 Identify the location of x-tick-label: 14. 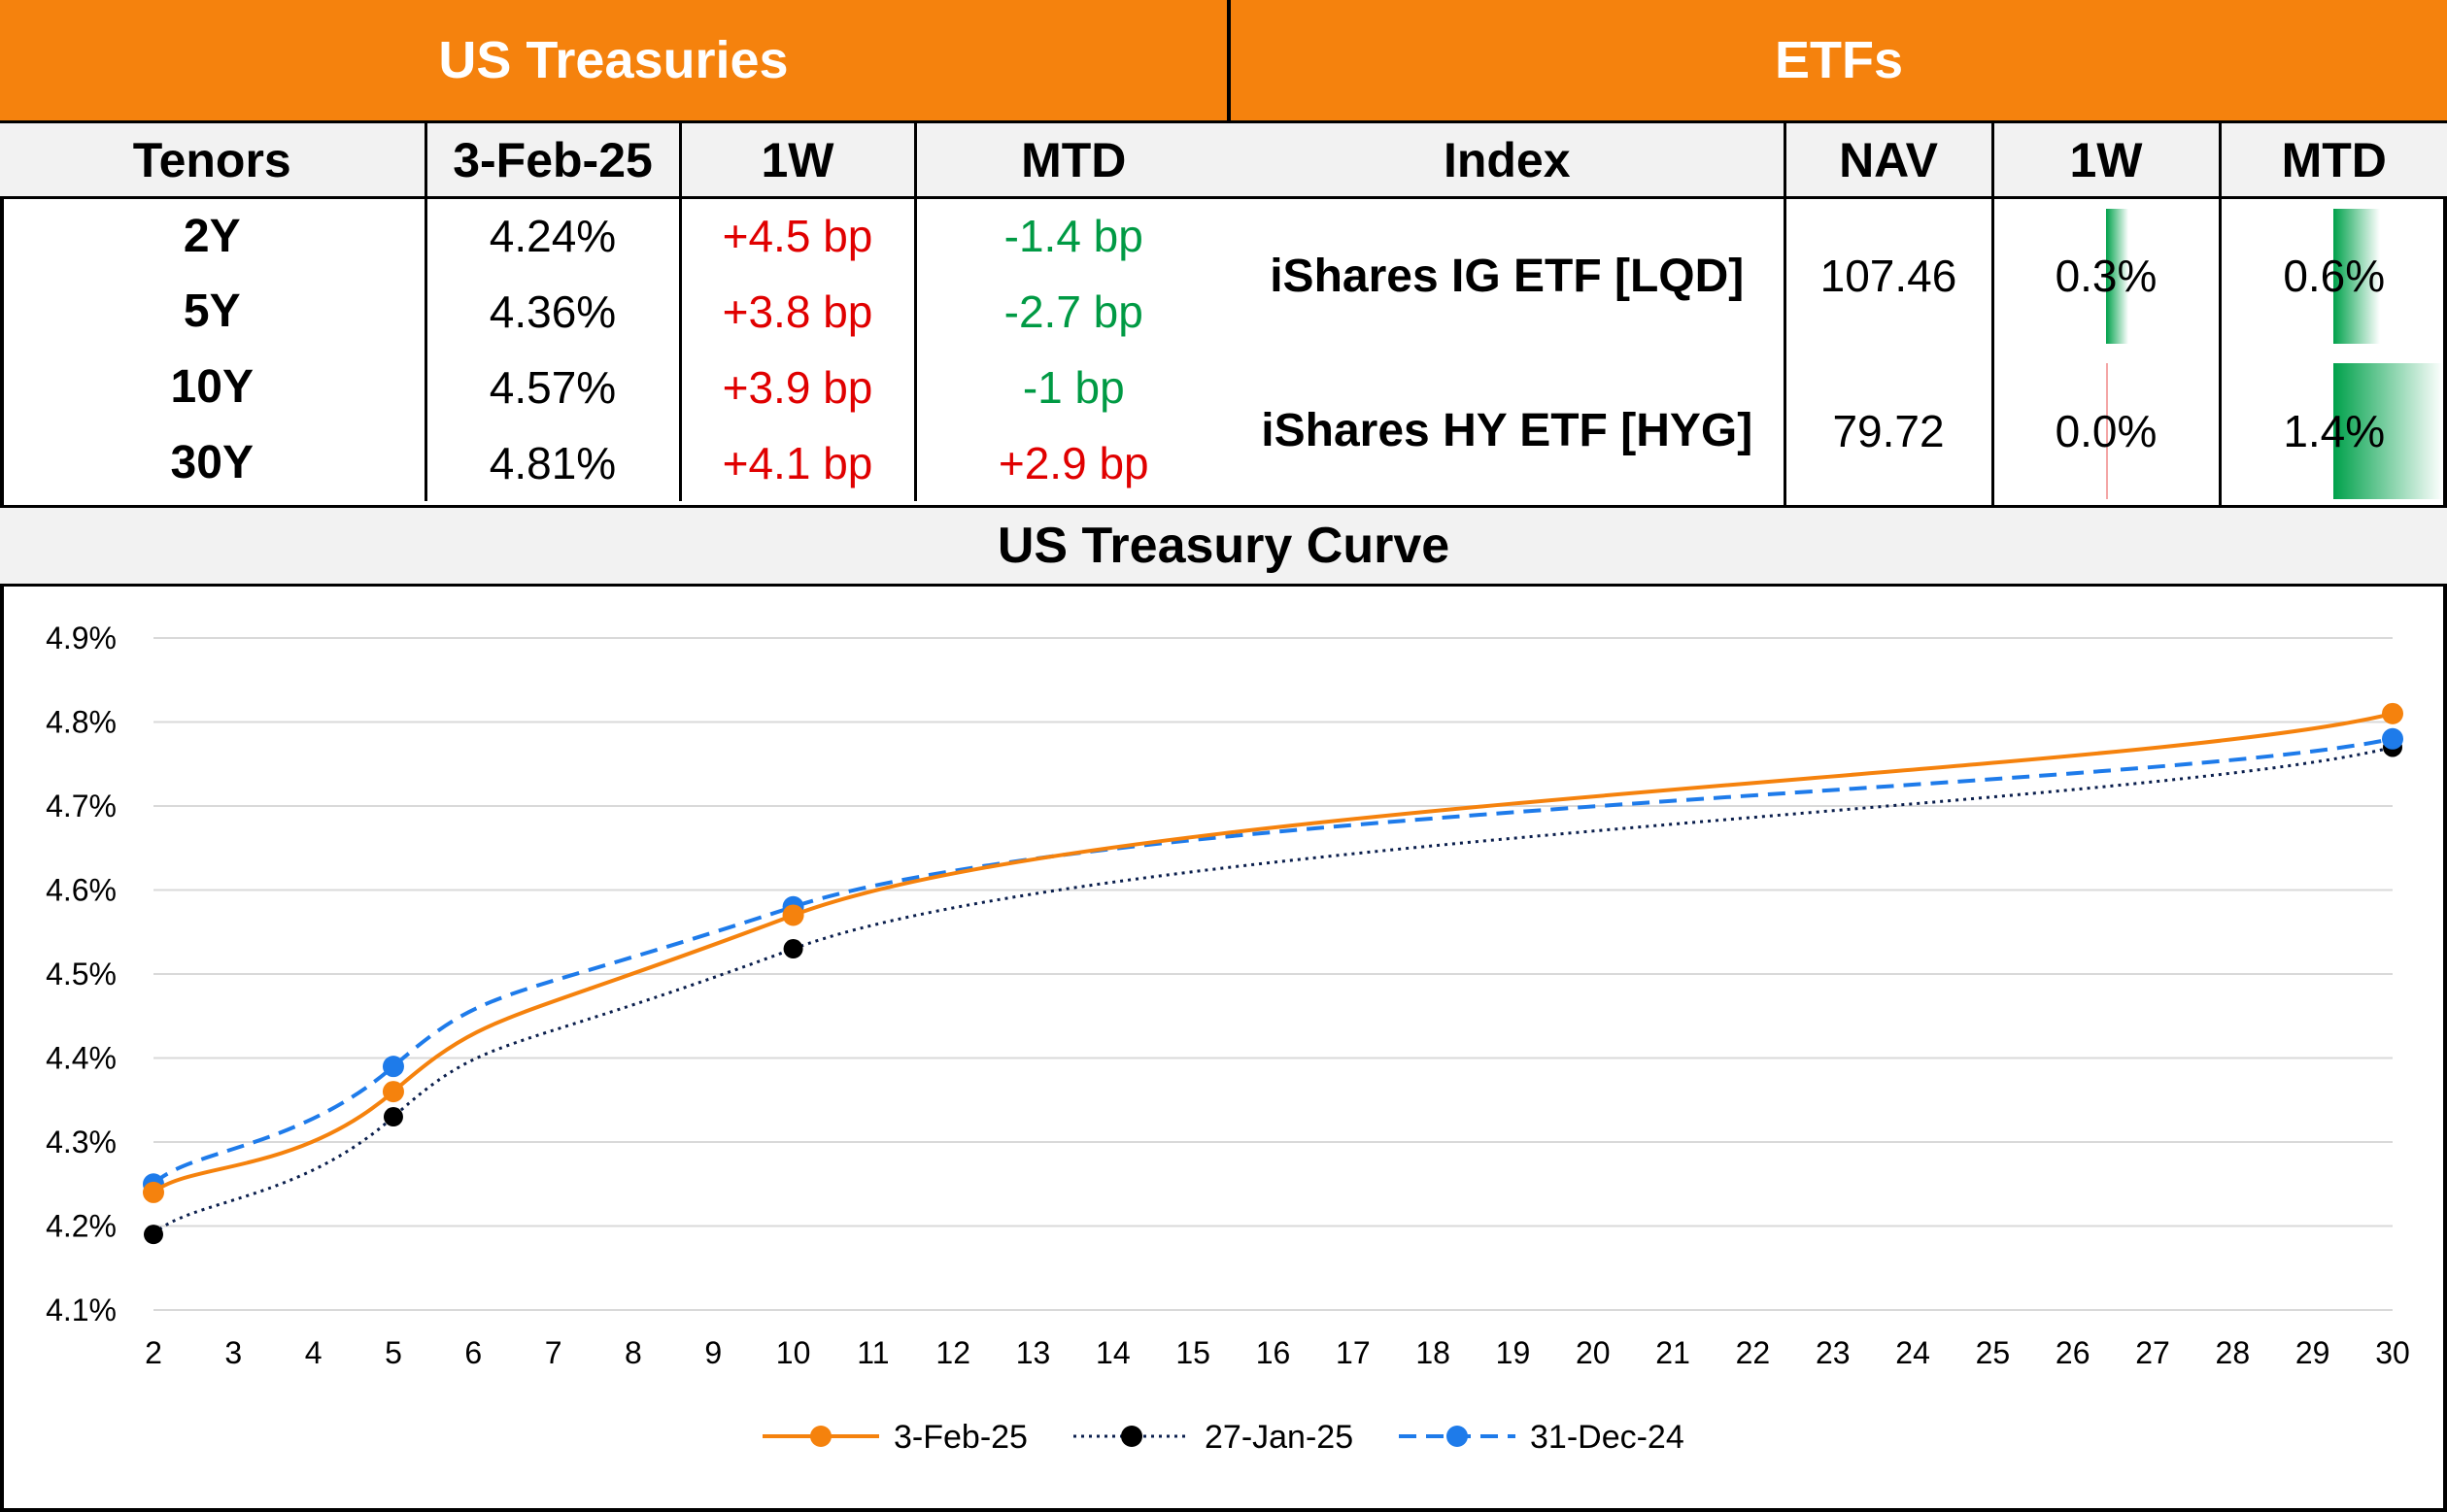
(1114, 1352).